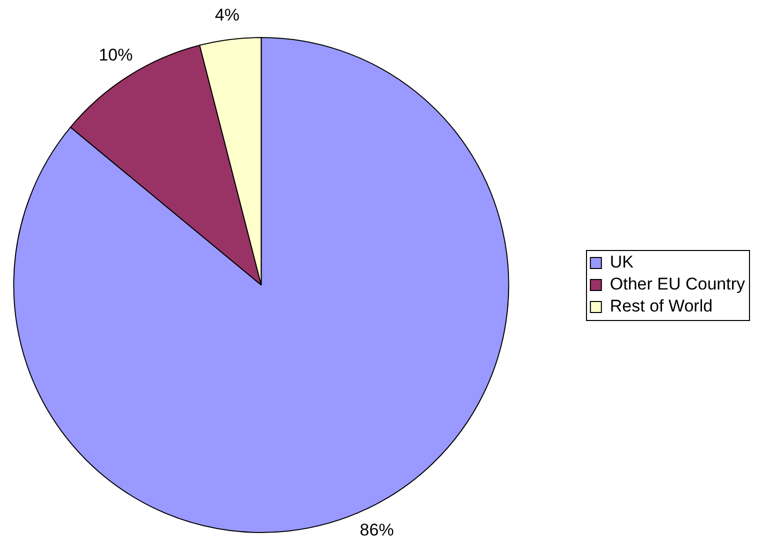 This screenshot has height=545, width=777. Describe the element at coordinates (227, 14) in the screenshot. I see `data-label: 4%` at that location.